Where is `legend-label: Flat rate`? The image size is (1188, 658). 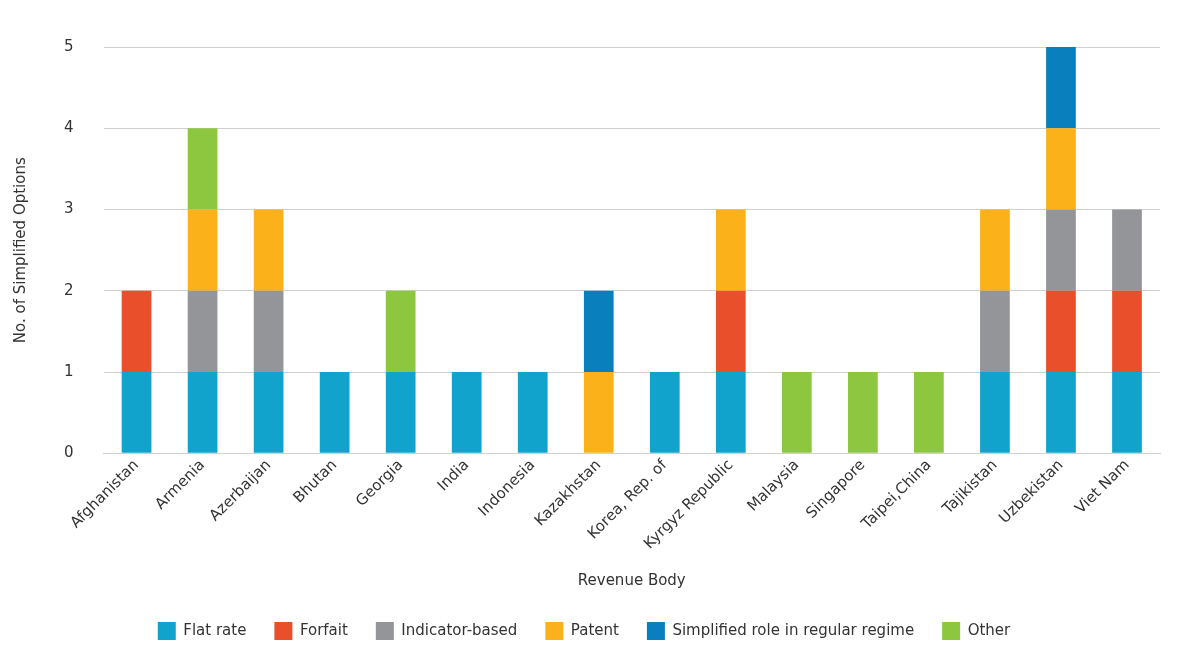
legend-label: Flat rate is located at coordinates (215, 629).